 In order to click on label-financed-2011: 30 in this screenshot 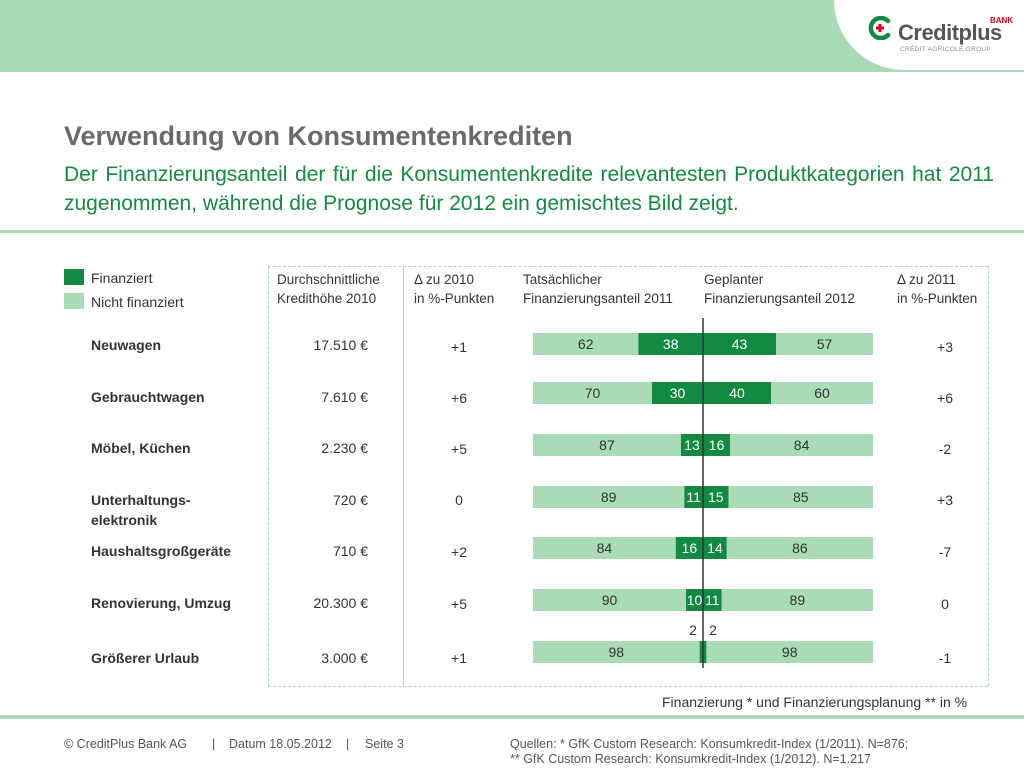, I will do `click(678, 393)`.